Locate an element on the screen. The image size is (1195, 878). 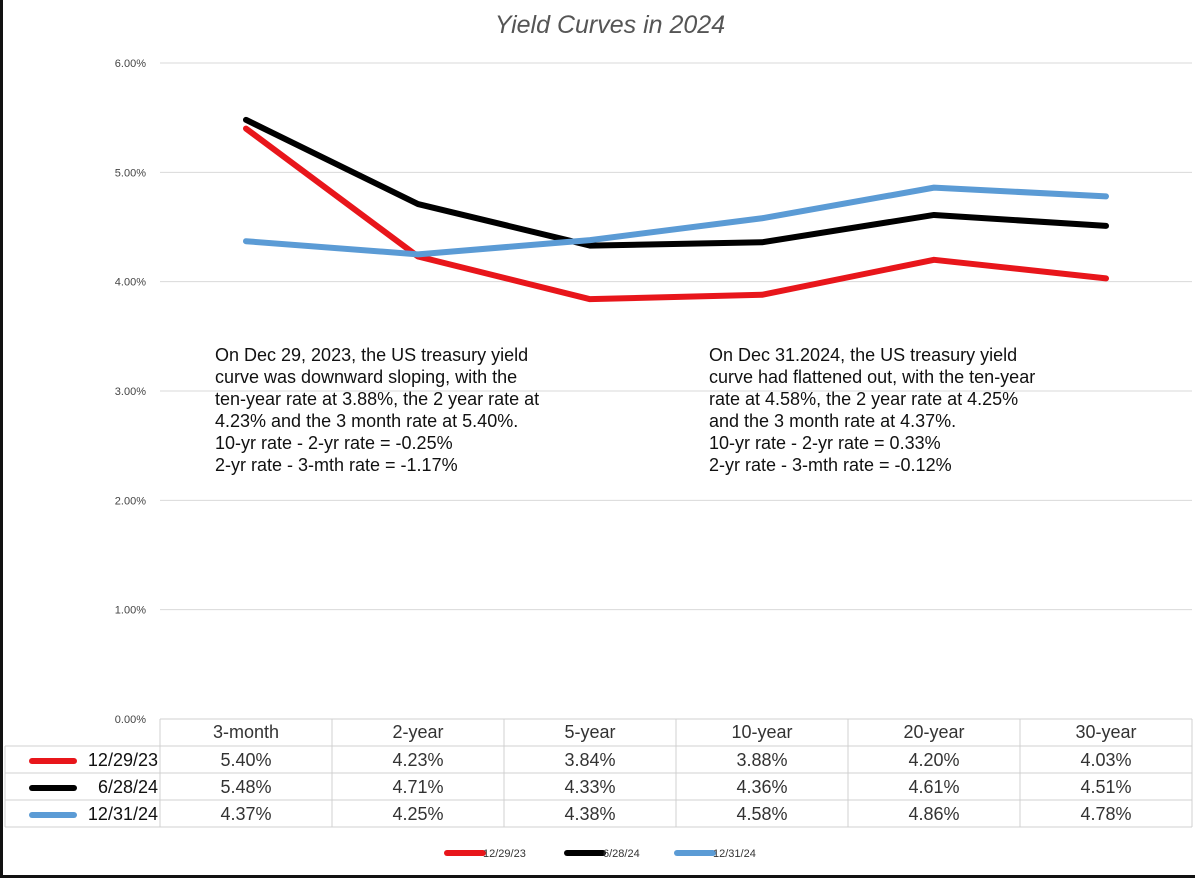
table-cell-value: 4.33% is located at coordinates (589, 787).